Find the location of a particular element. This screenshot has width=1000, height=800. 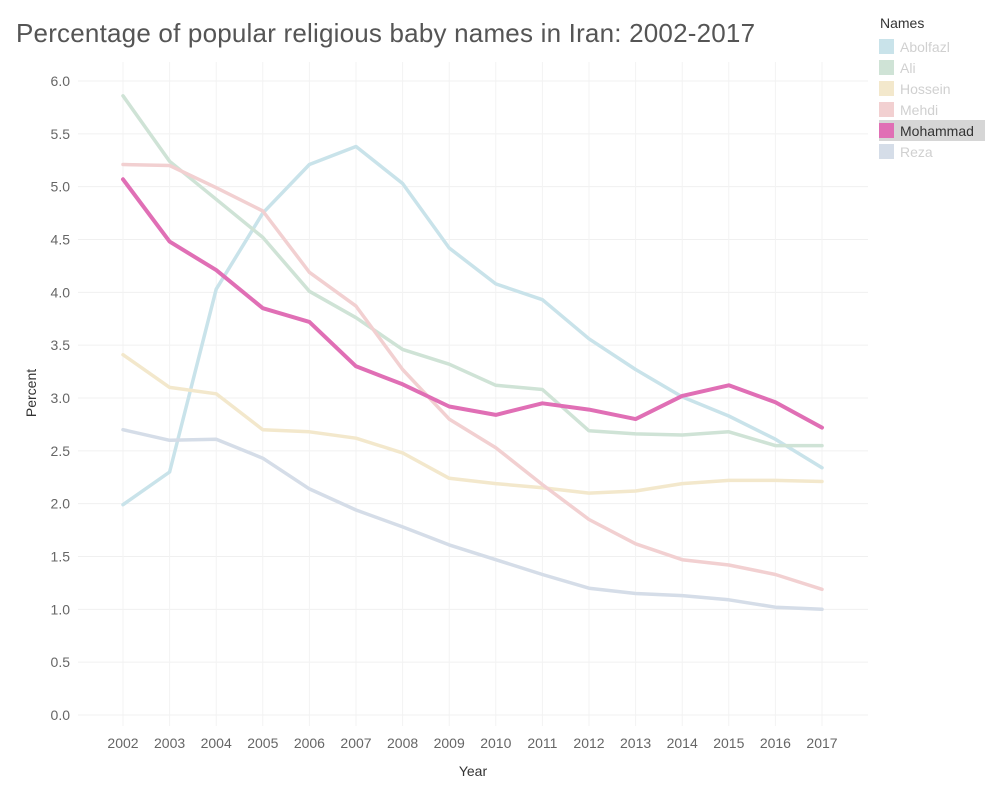

legend-item-mehdi: Mehdi is located at coordinates (932, 109).